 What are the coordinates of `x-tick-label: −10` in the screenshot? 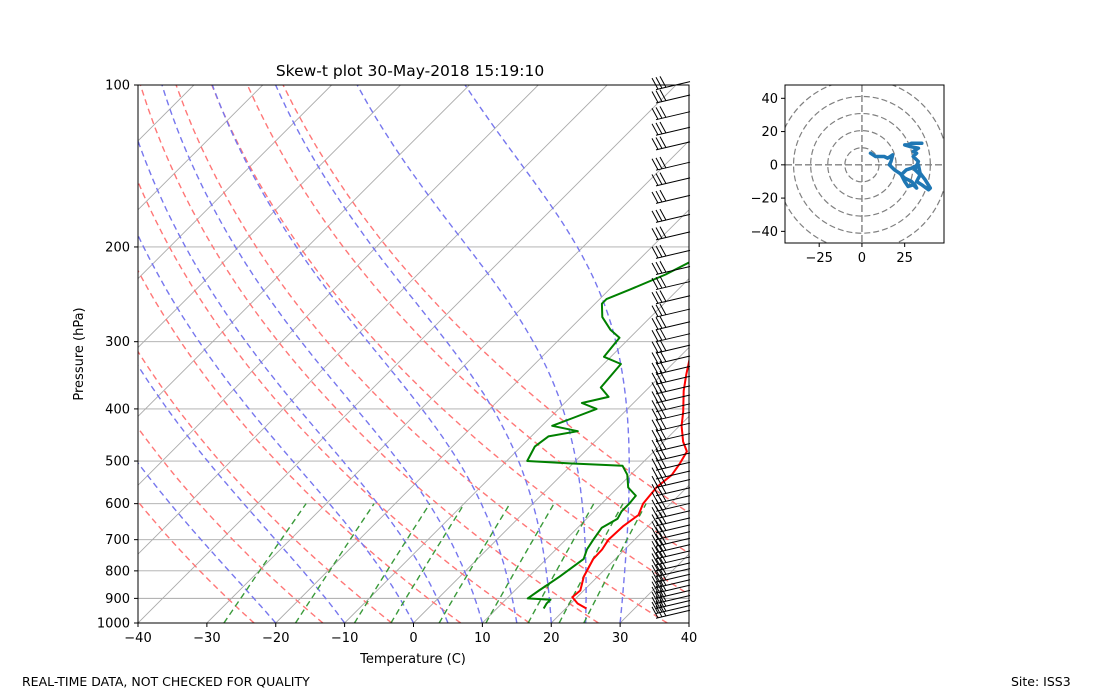 It's located at (344, 638).